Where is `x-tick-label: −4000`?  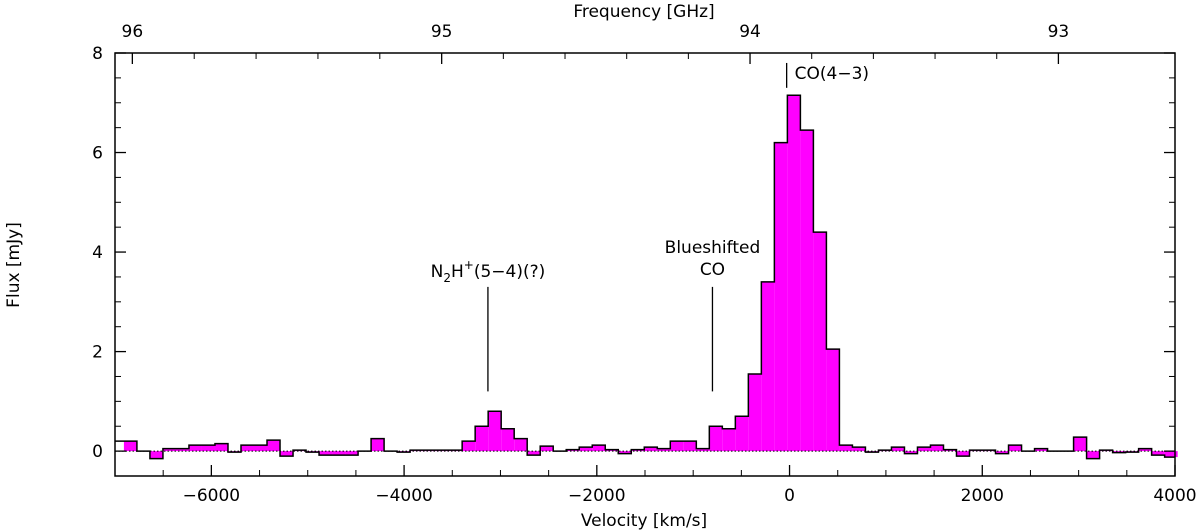 x-tick-label: −4000 is located at coordinates (404, 496).